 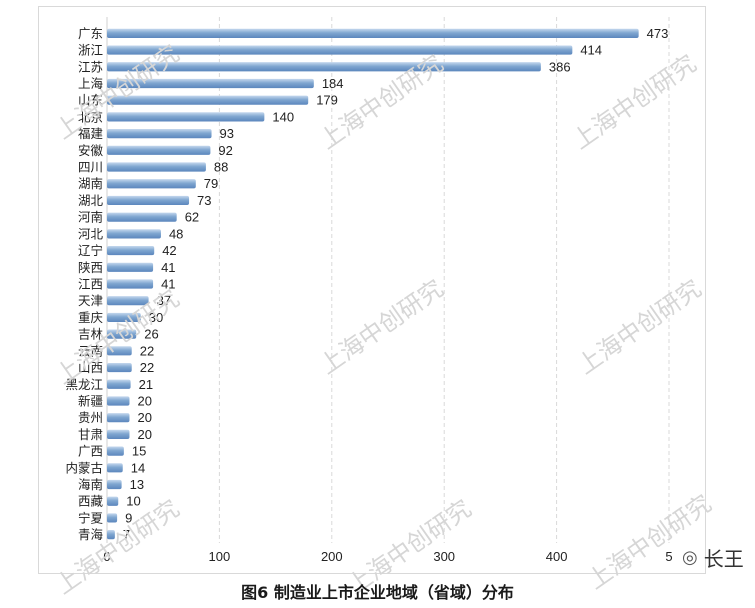 What do you see at coordinates (91, 133) in the screenshot?
I see `category-label: 福建` at bounding box center [91, 133].